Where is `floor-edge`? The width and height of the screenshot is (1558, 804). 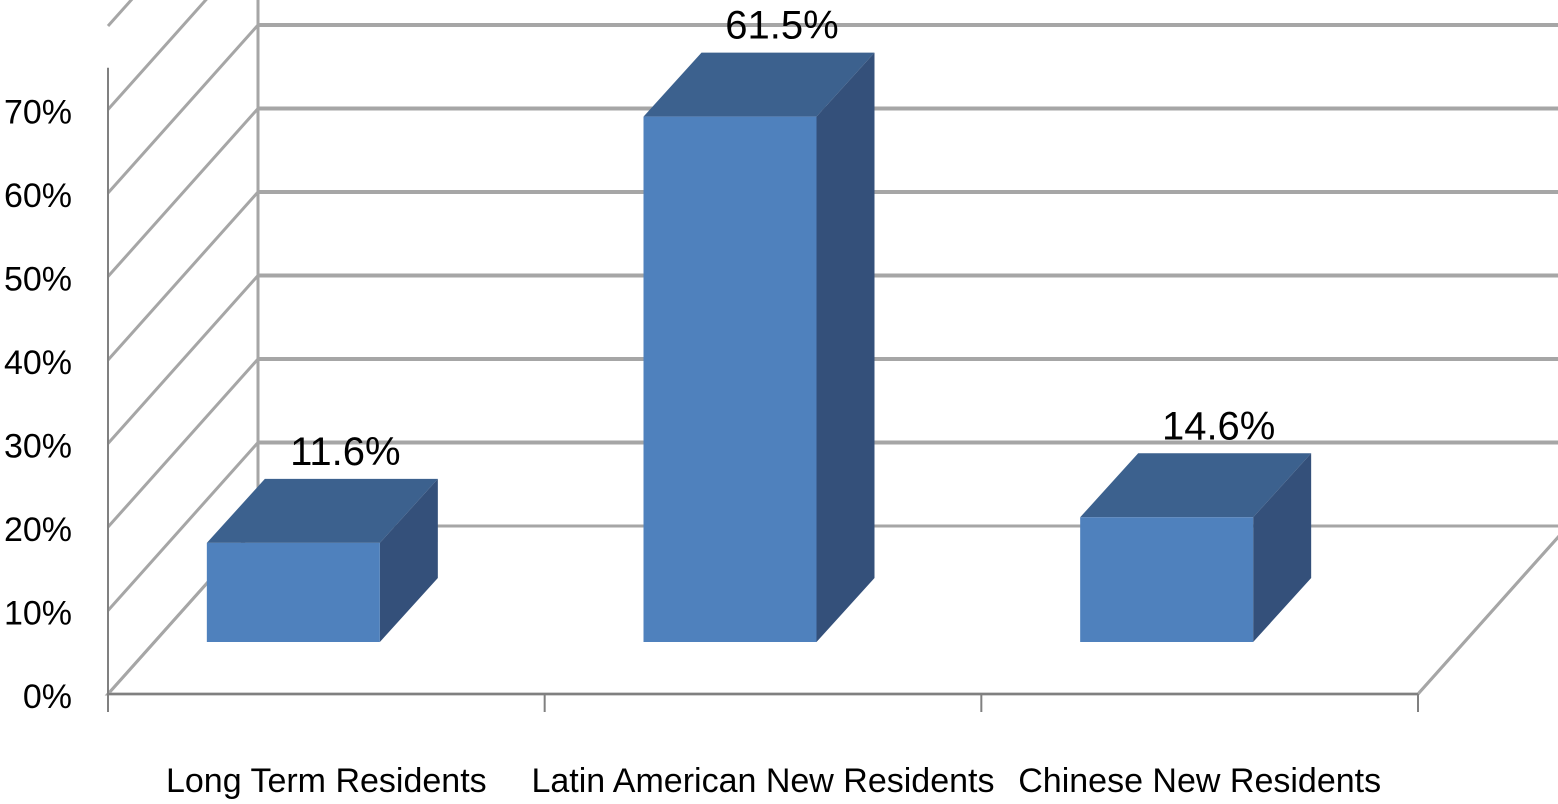 floor-edge is located at coordinates (1487, 614).